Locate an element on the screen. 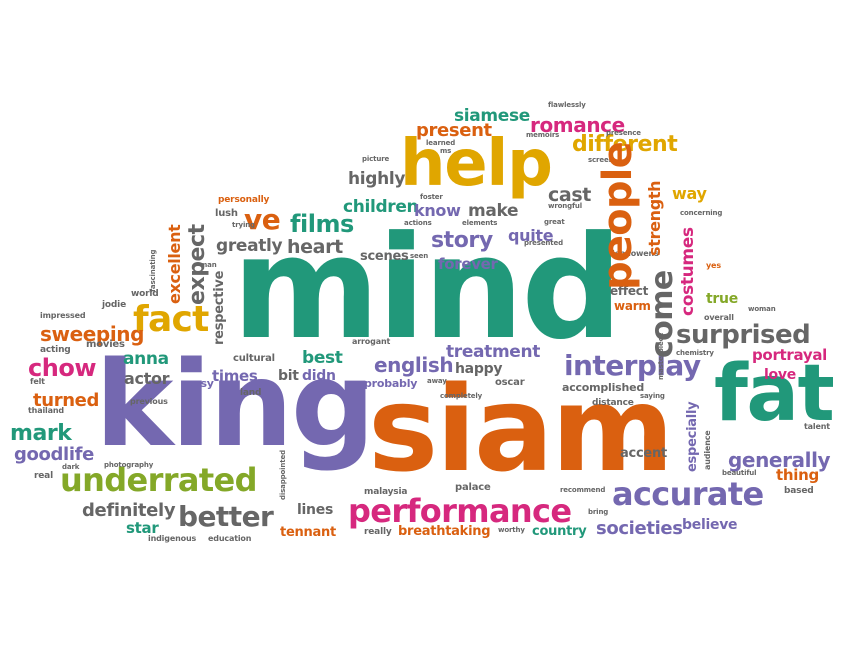 The image size is (864, 648). word-siam: siam is located at coordinates (521, 429).